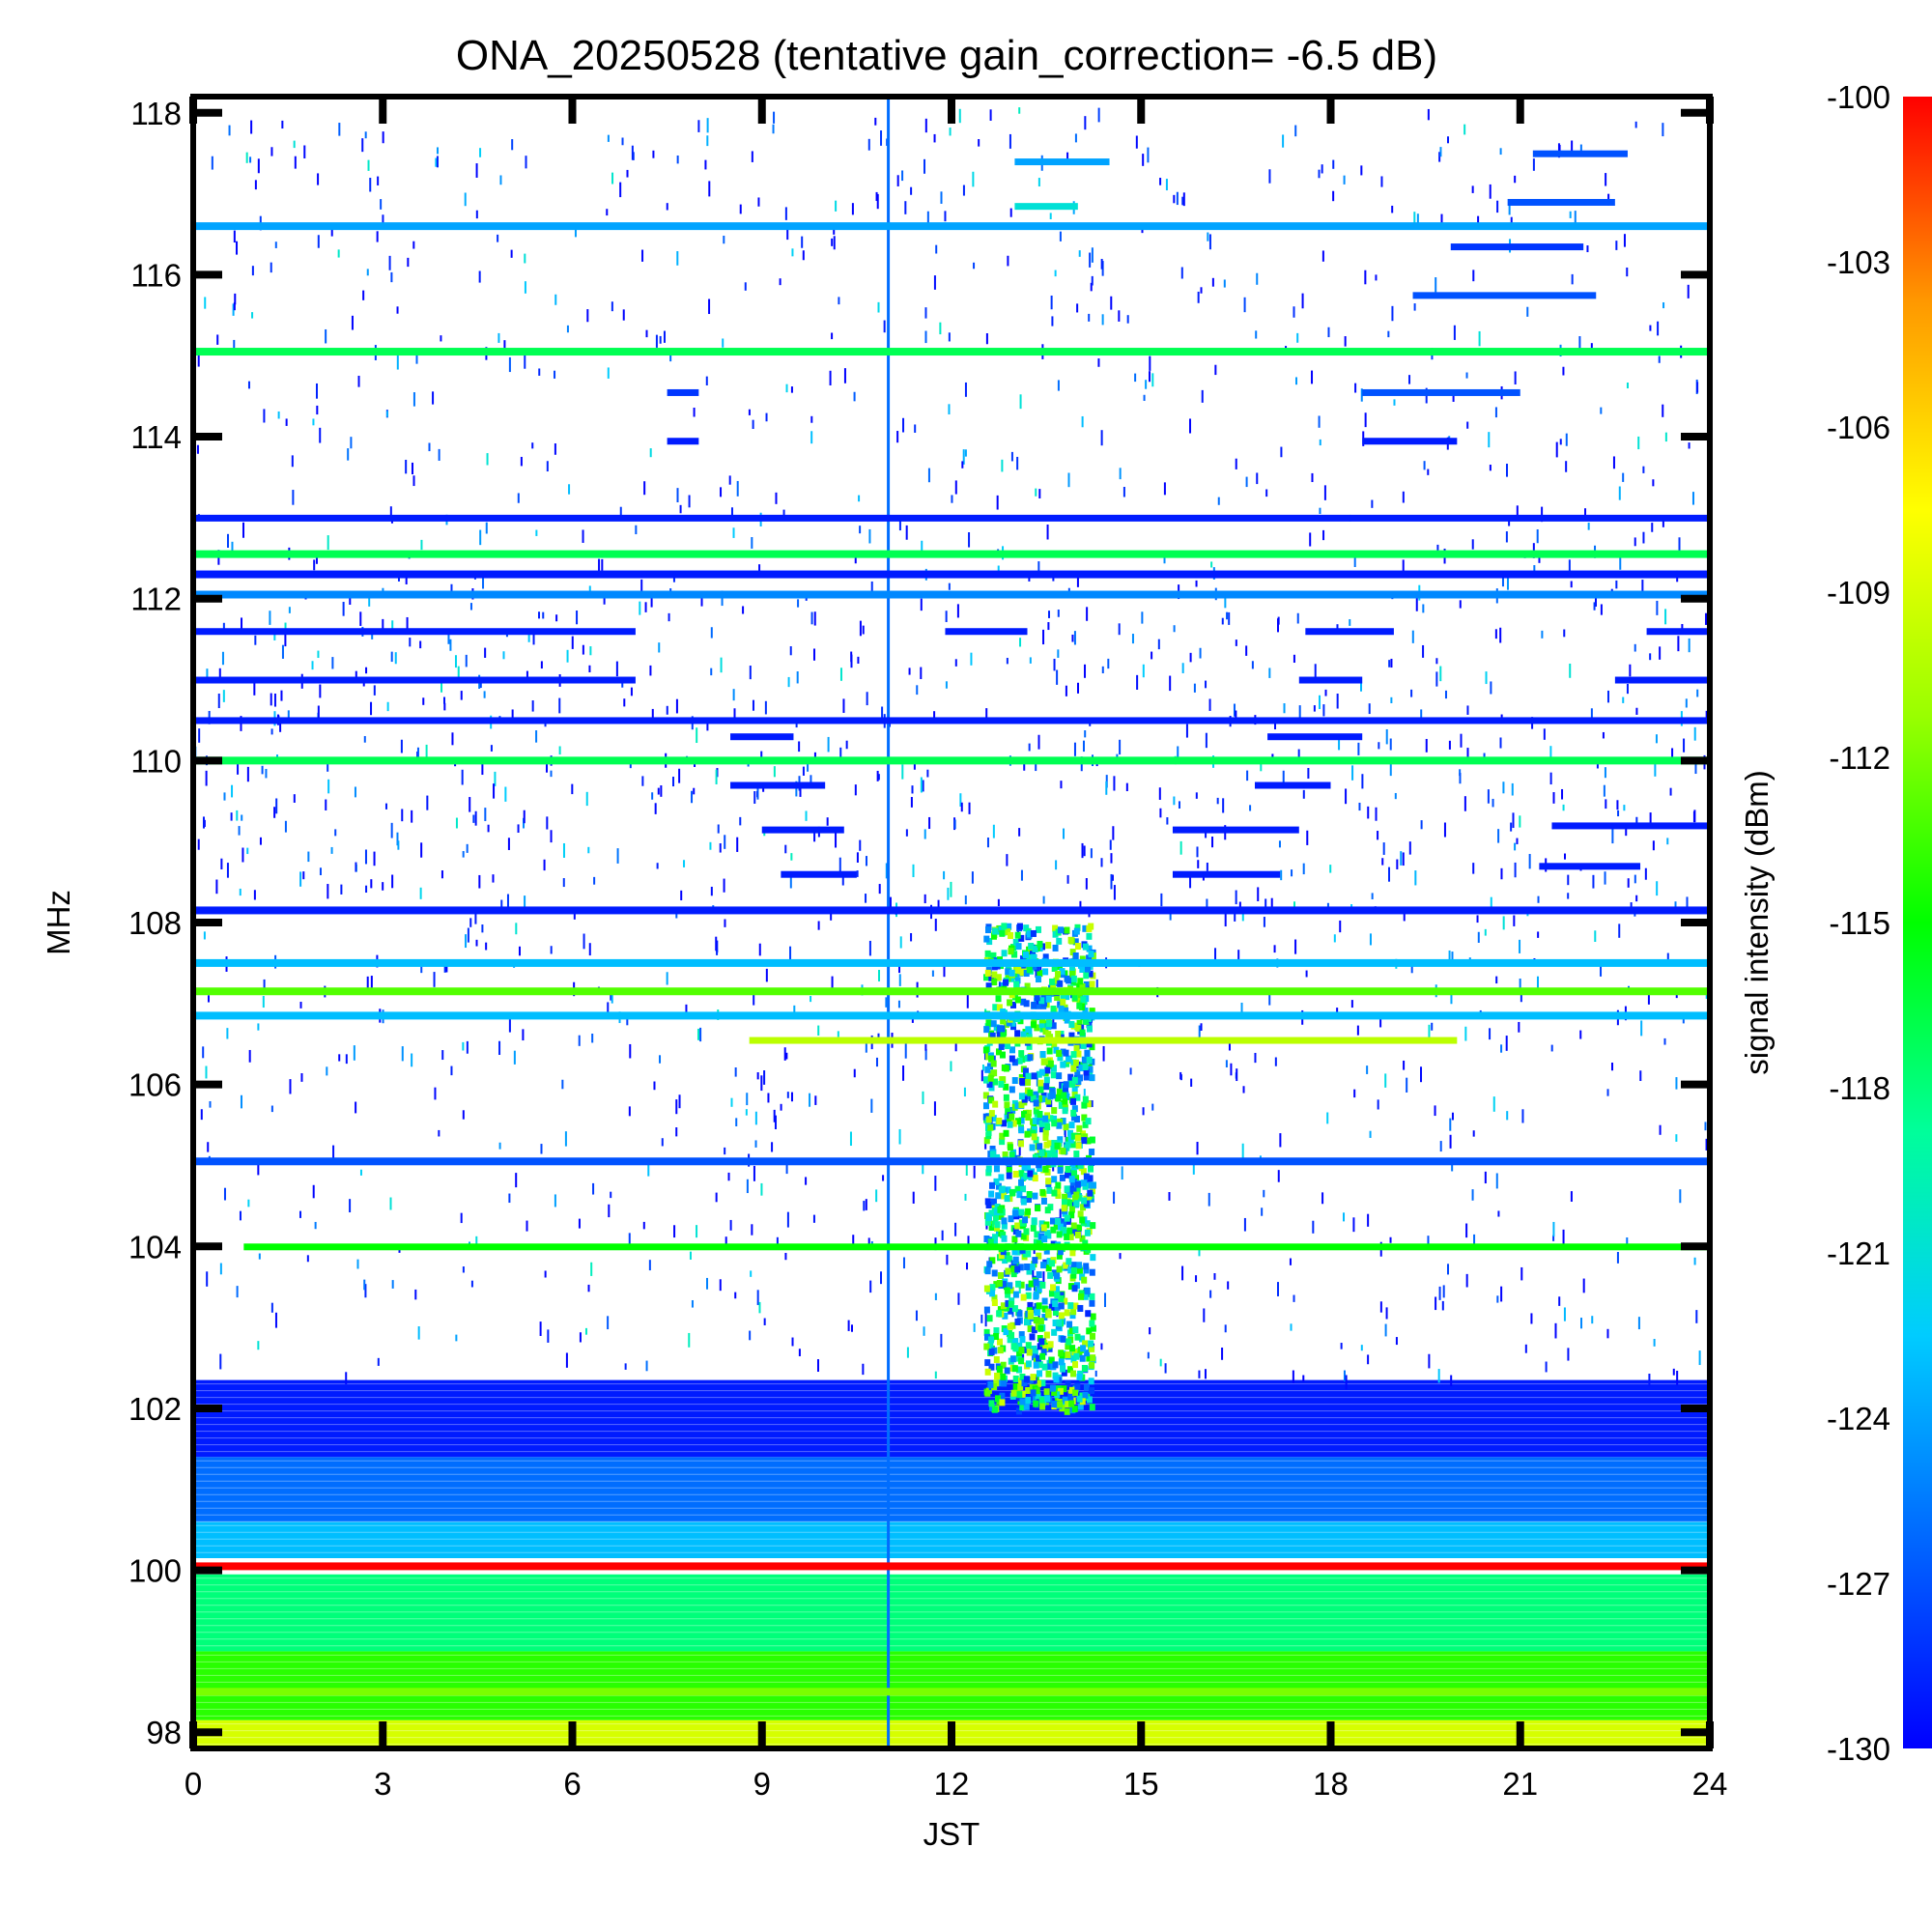 The image size is (1932, 1932). What do you see at coordinates (951, 962) in the screenshot?
I see `signal-band` at bounding box center [951, 962].